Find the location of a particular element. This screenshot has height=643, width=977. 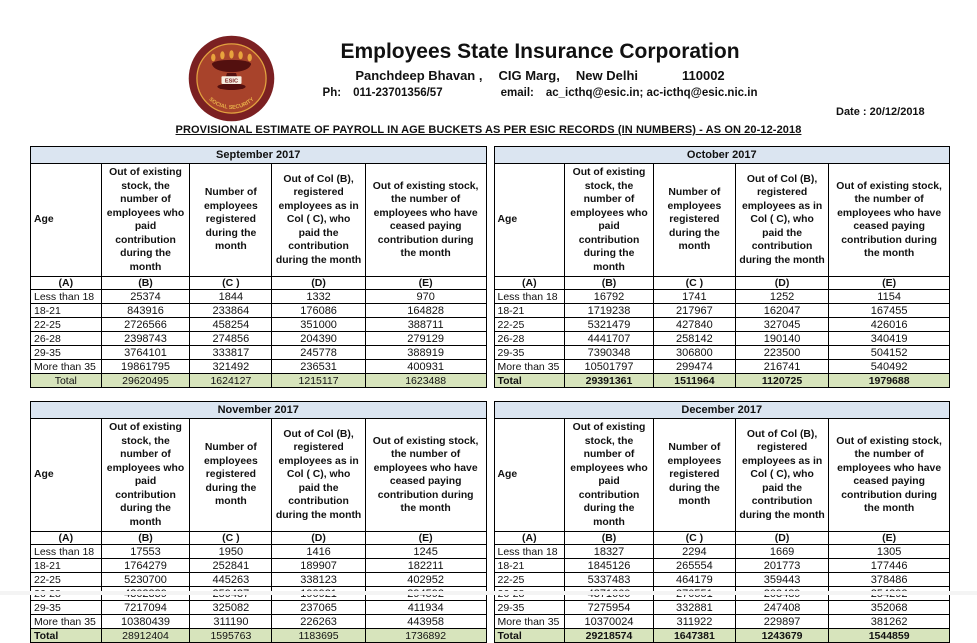

value-cell: 1245 is located at coordinates (425, 552).